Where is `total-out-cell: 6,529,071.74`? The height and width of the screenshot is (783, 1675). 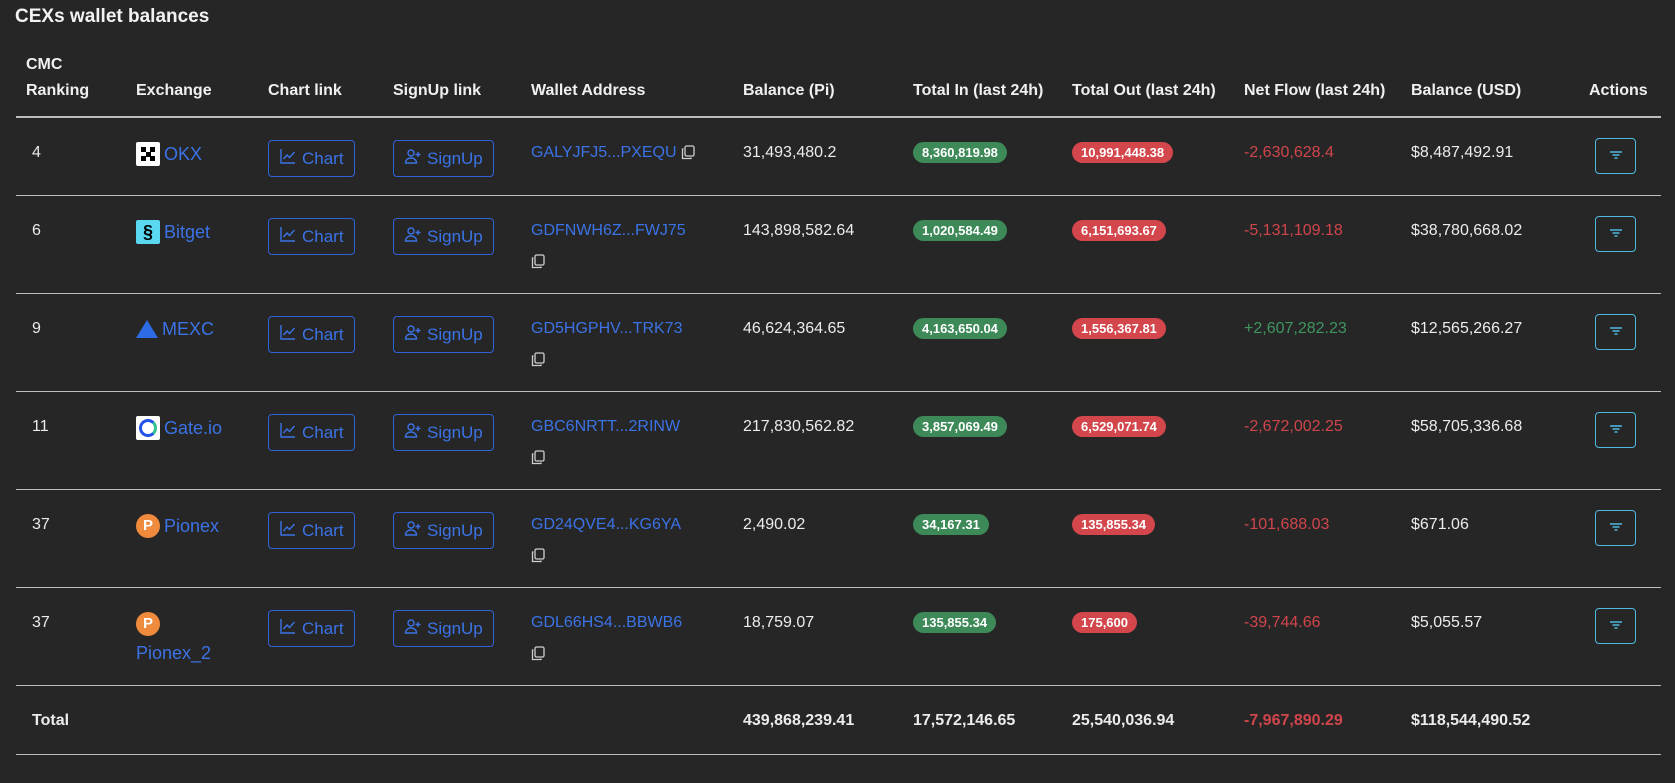
total-out-cell: 6,529,071.74 is located at coordinates (1148, 441).